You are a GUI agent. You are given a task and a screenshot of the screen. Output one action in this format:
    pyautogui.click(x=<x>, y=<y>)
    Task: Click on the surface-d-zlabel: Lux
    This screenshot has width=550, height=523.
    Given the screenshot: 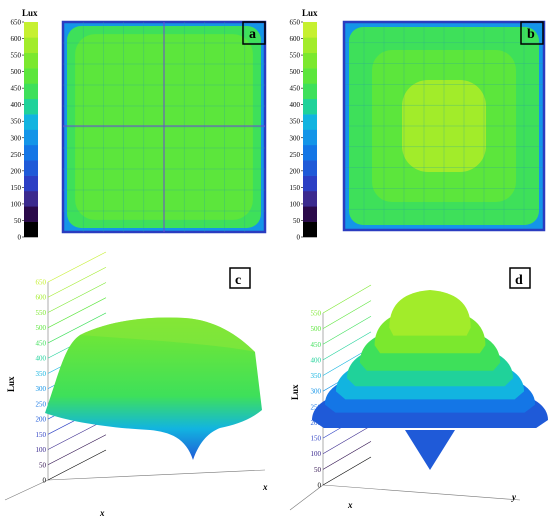 What is the action you would take?
    pyautogui.click(x=295, y=392)
    